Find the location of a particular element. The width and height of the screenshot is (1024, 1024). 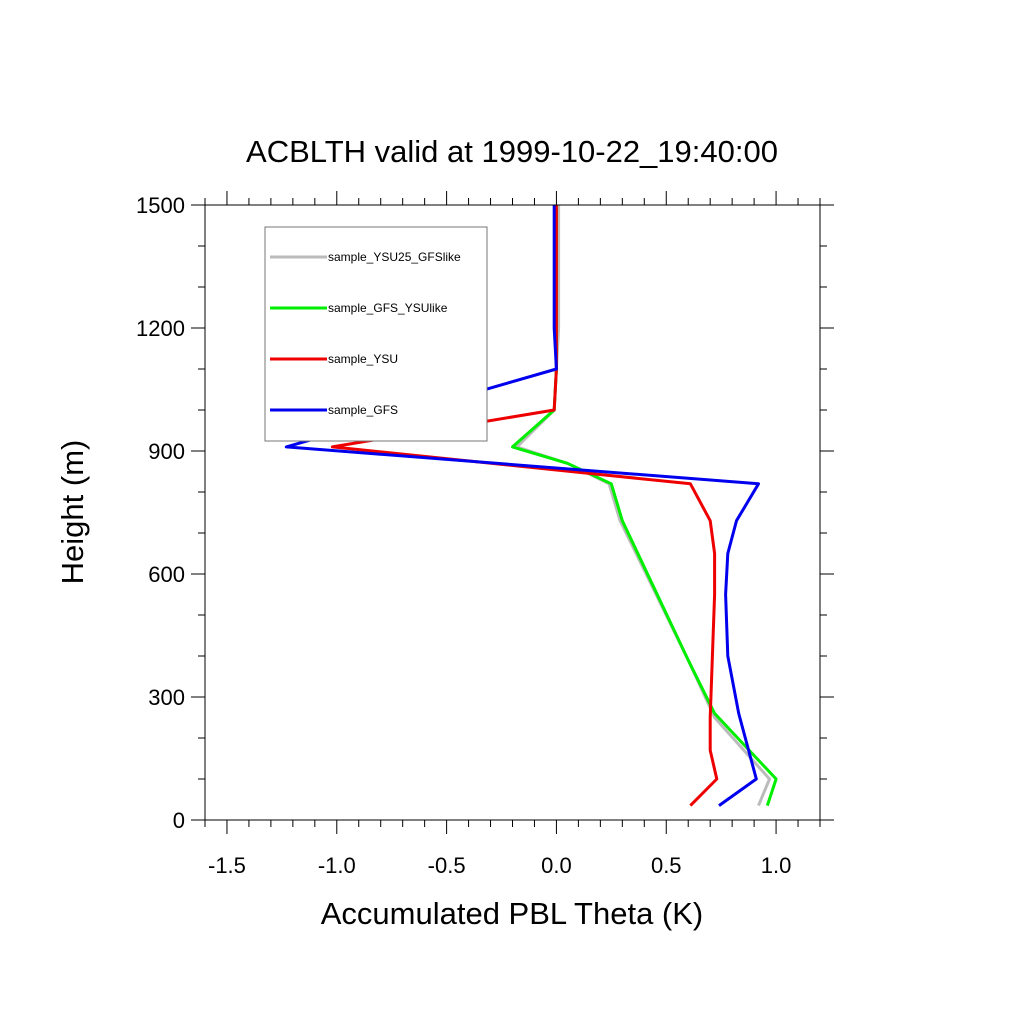

y-tick-label: 0 is located at coordinates (179, 820).